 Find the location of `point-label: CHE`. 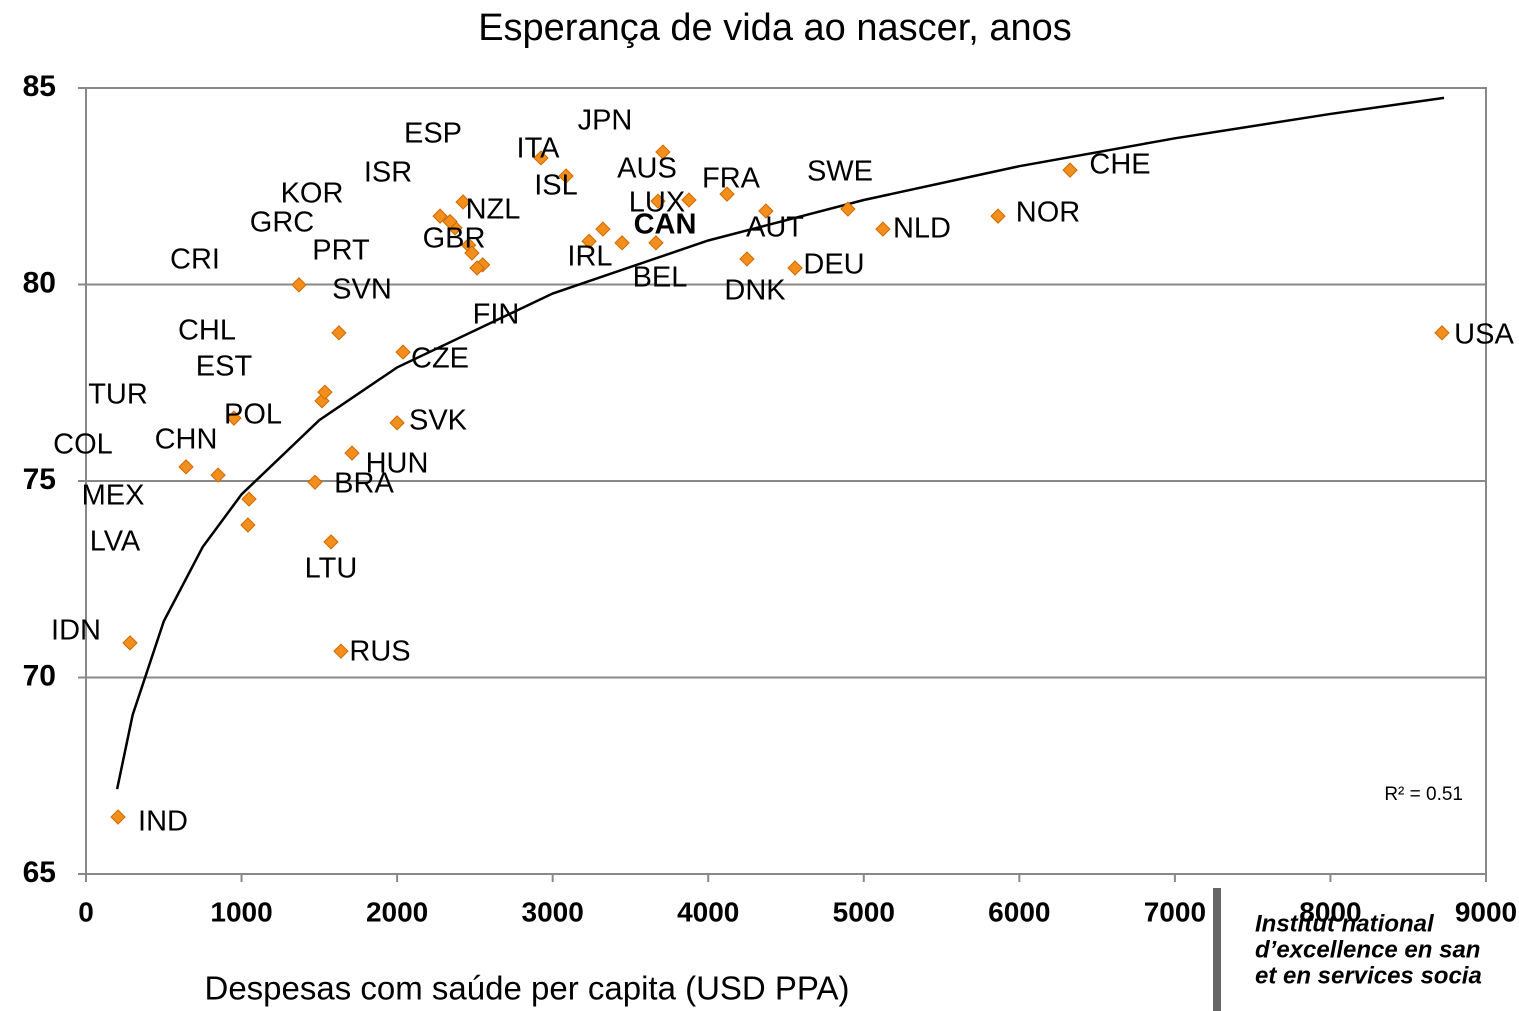

point-label: CHE is located at coordinates (1119, 165).